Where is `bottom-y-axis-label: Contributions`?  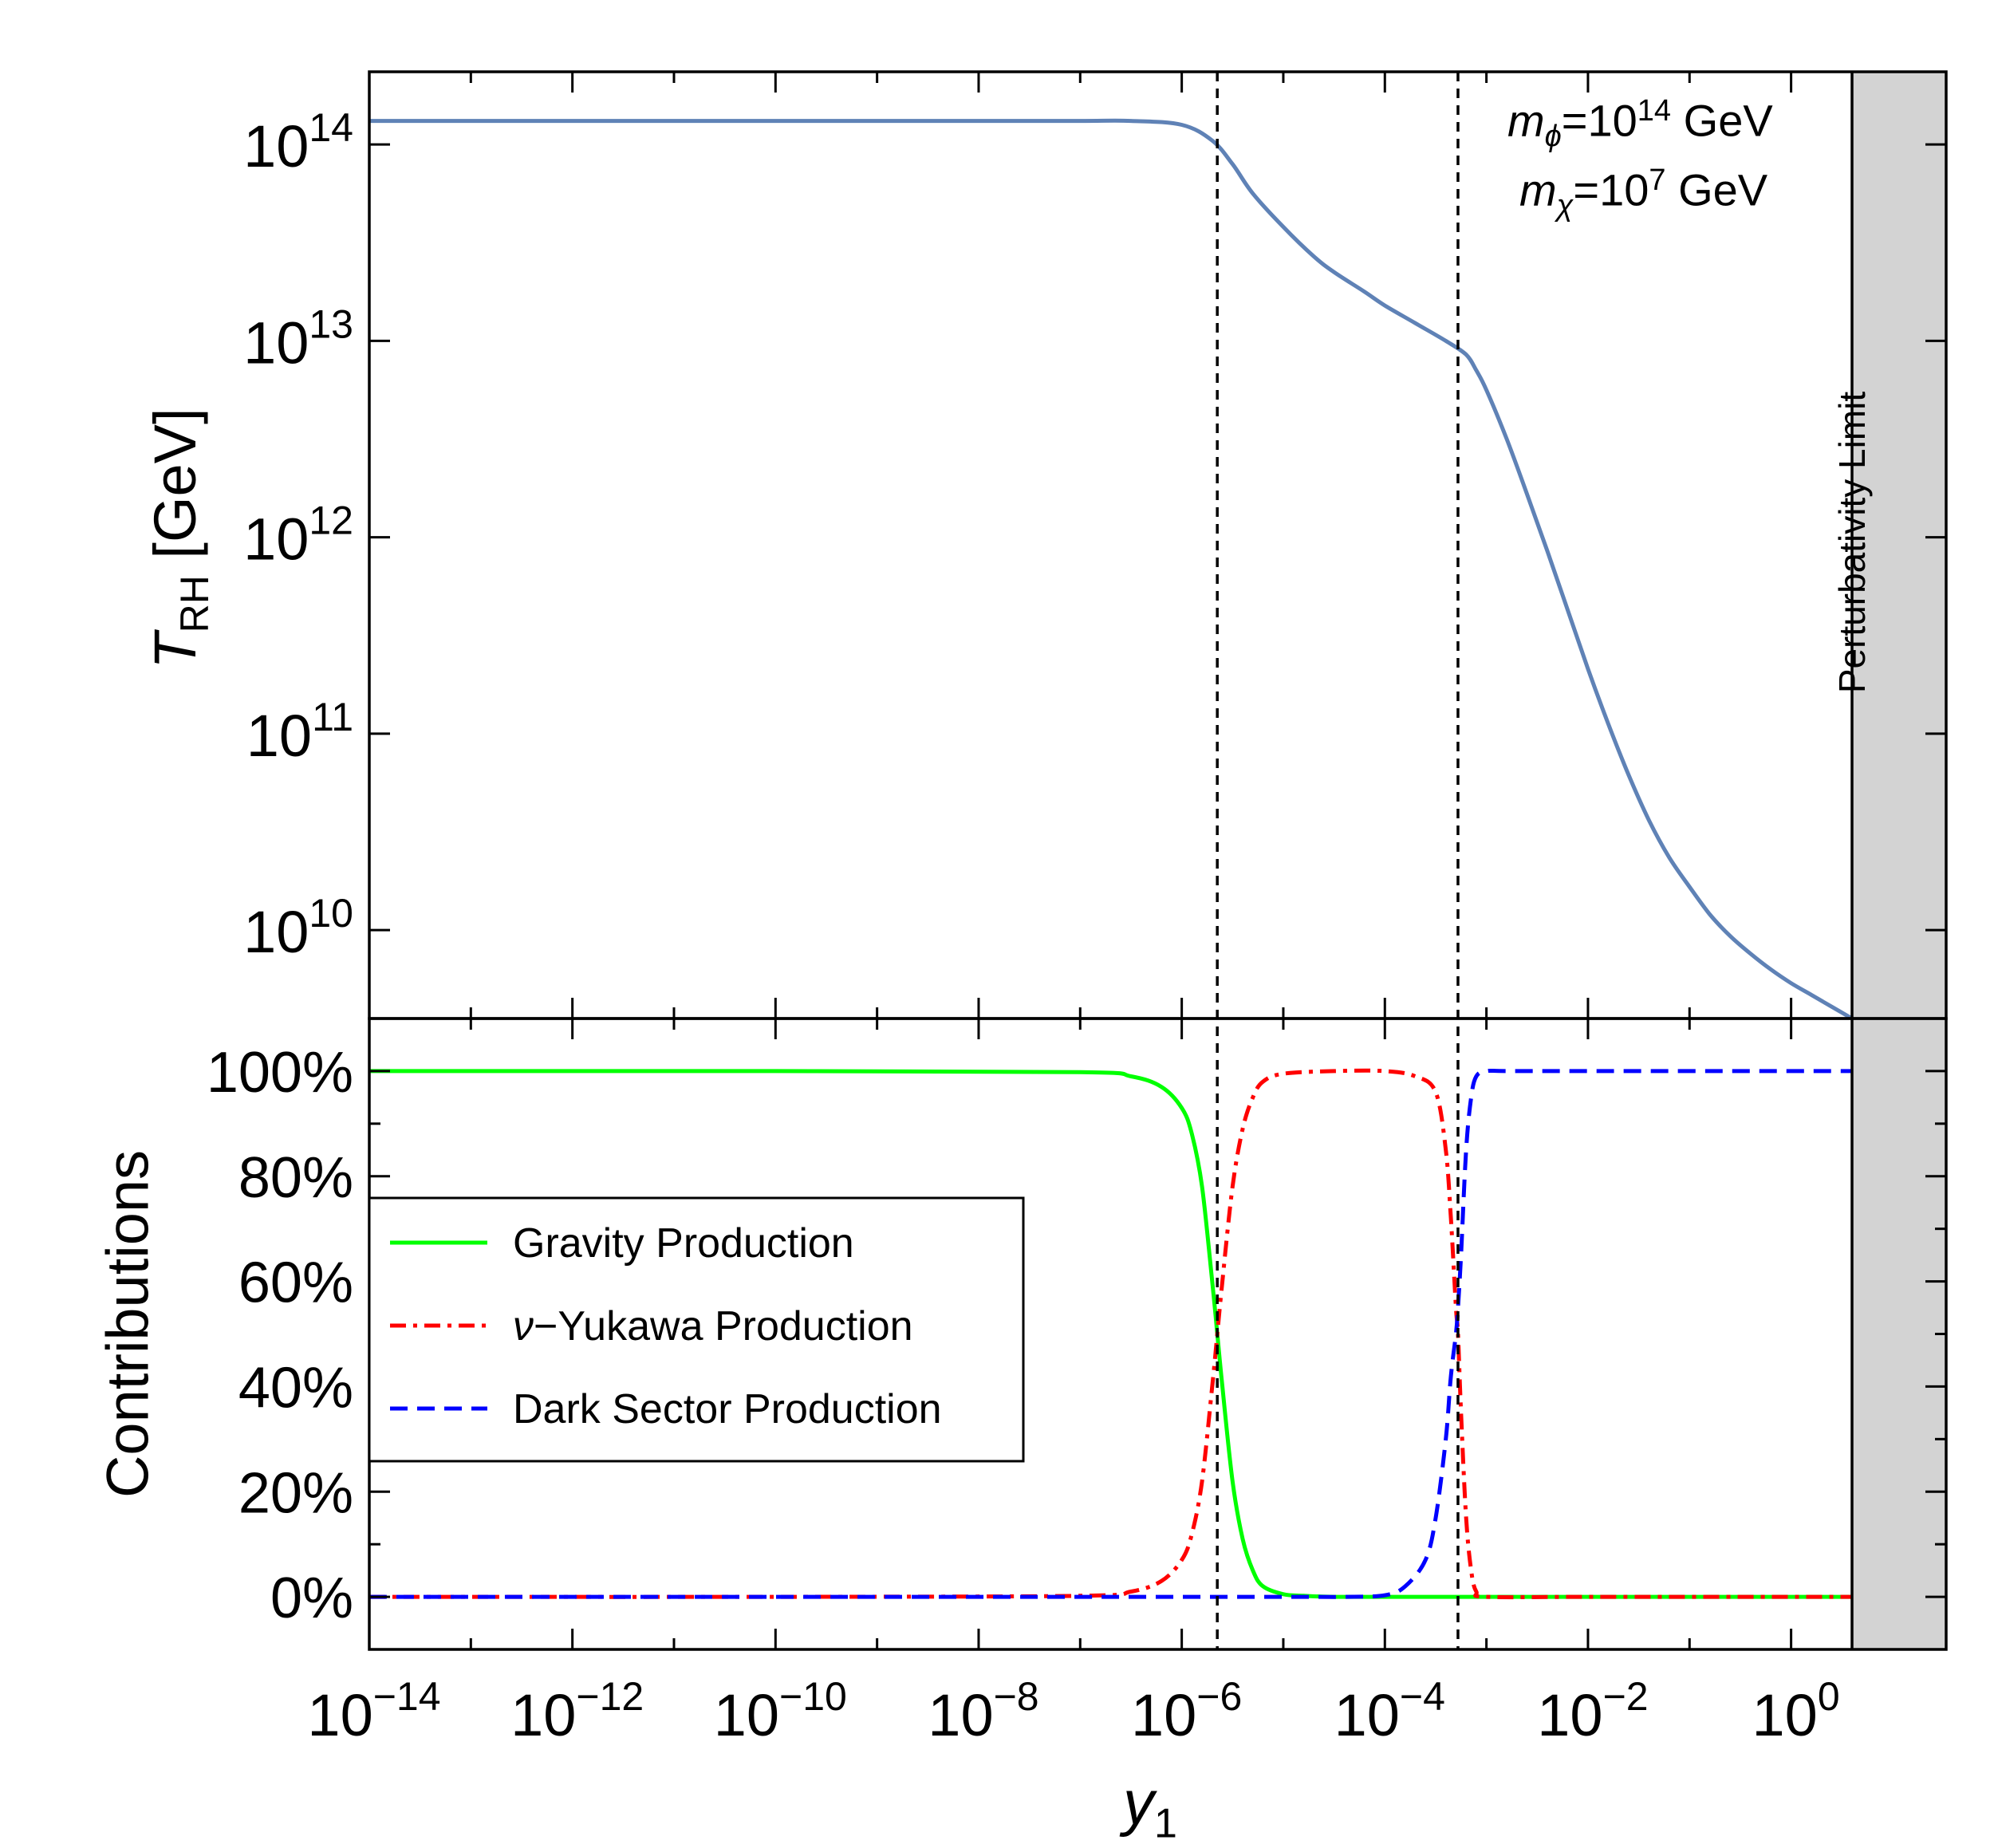
bottom-y-axis-label: Contributions is located at coordinates (128, 1324).